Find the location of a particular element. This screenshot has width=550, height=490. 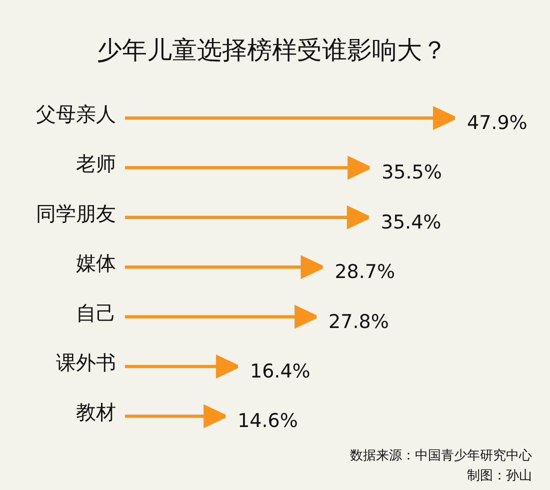

source-note: 数据来源：中国青少年研究中心 is located at coordinates (441, 456).